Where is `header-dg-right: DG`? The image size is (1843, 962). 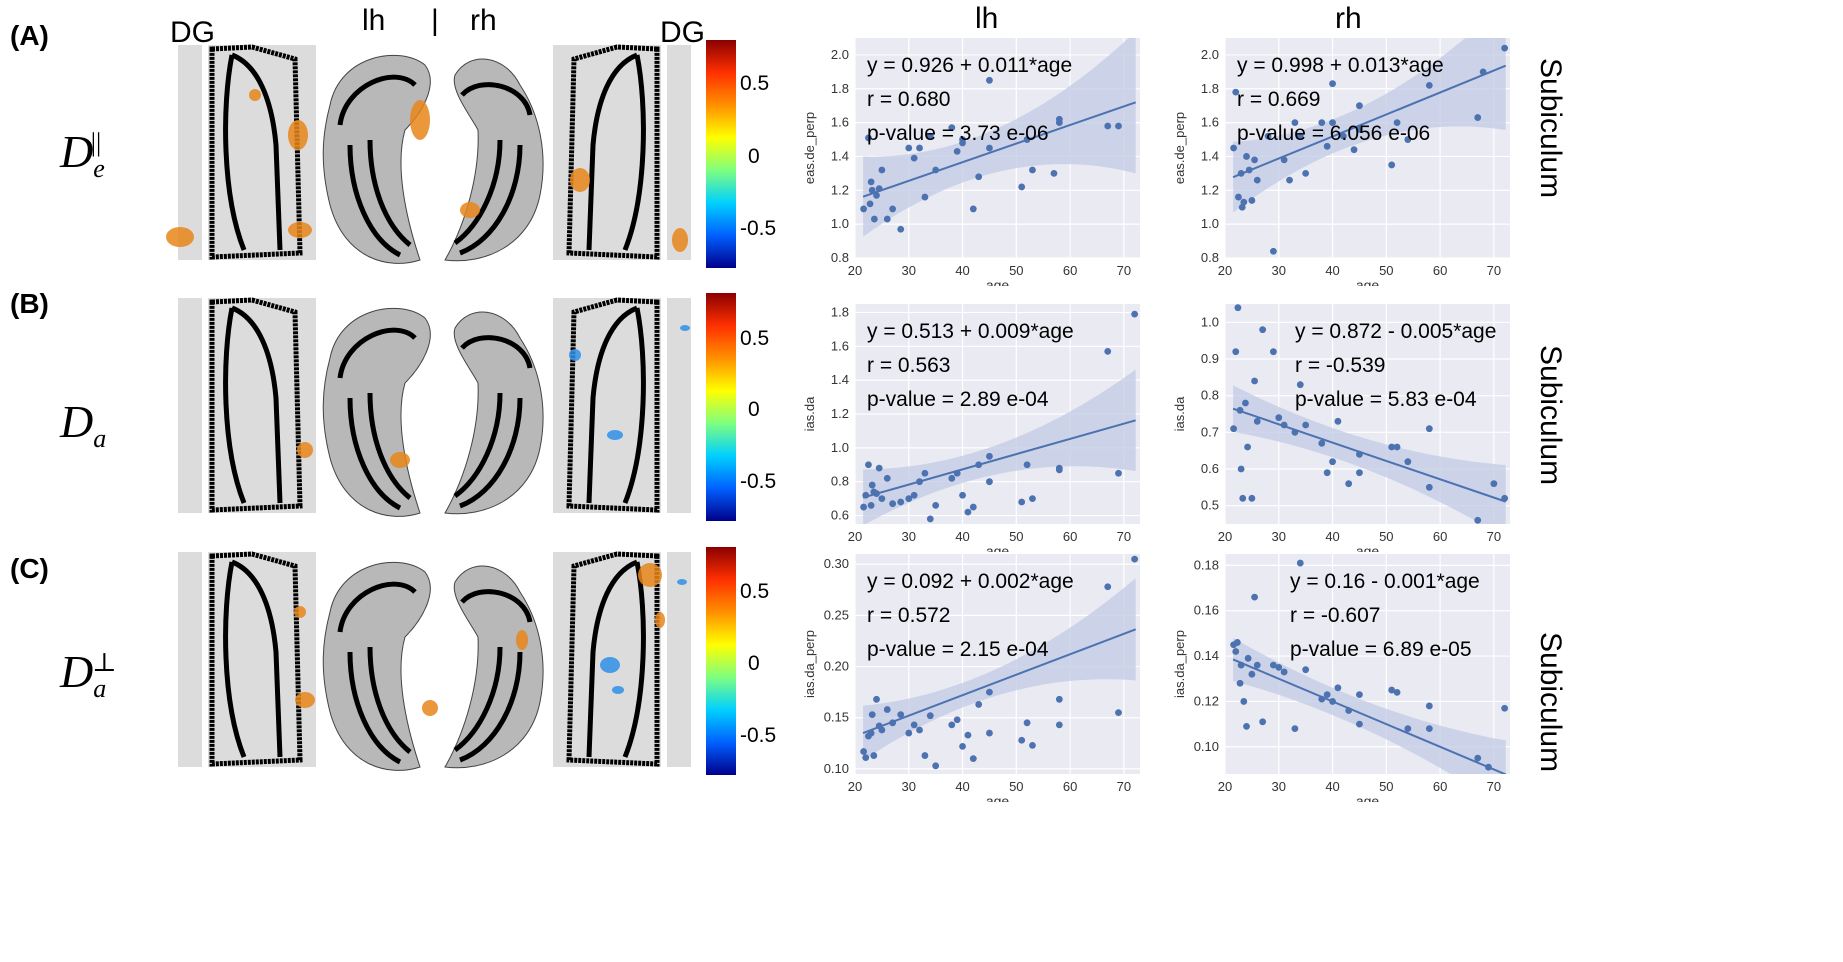 header-dg-right: DG is located at coordinates (682, 32).